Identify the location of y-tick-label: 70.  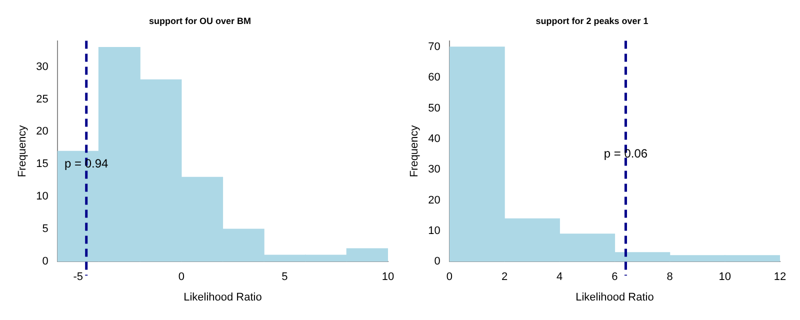
(434, 46).